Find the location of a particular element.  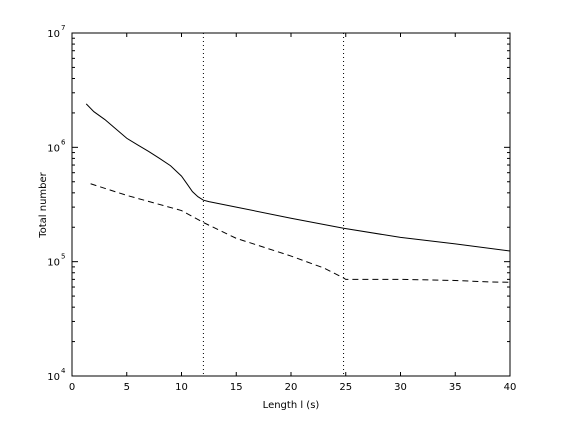

y-tick-label-exponent: 6 is located at coordinates (63, 142).